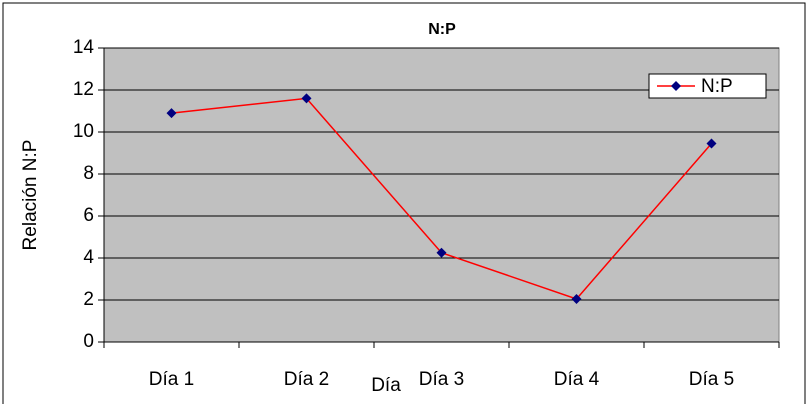 This screenshot has height=404, width=809. Describe the element at coordinates (717, 86) in the screenshot. I see `legend-label: N:P` at that location.